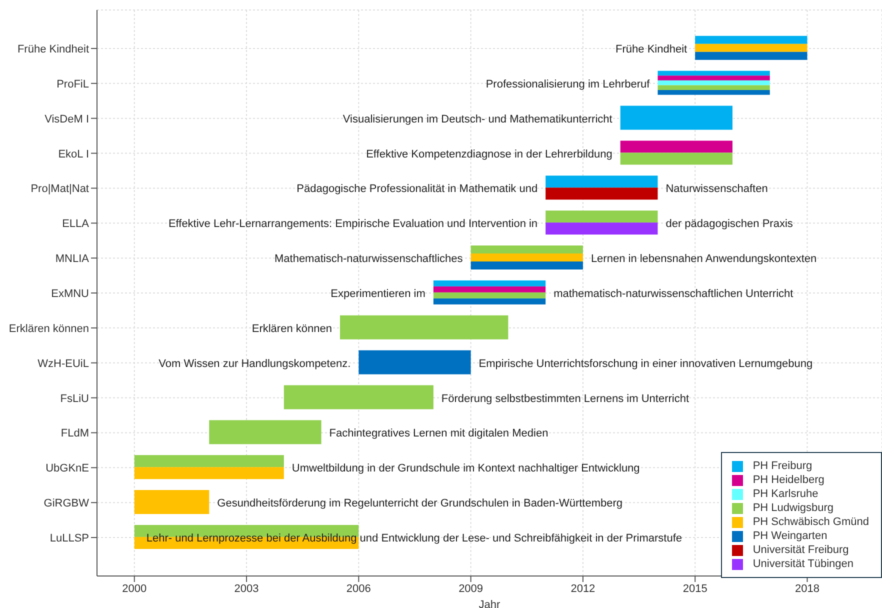  Describe the element at coordinates (72, 259) in the screenshot. I see `y-tick-label: MNLIA` at that location.